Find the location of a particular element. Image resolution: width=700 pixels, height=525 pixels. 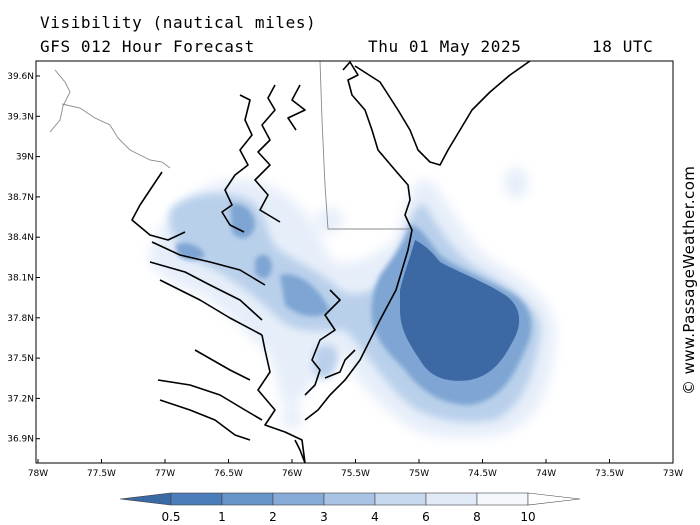

legend-label: 6 is located at coordinates (426, 517).